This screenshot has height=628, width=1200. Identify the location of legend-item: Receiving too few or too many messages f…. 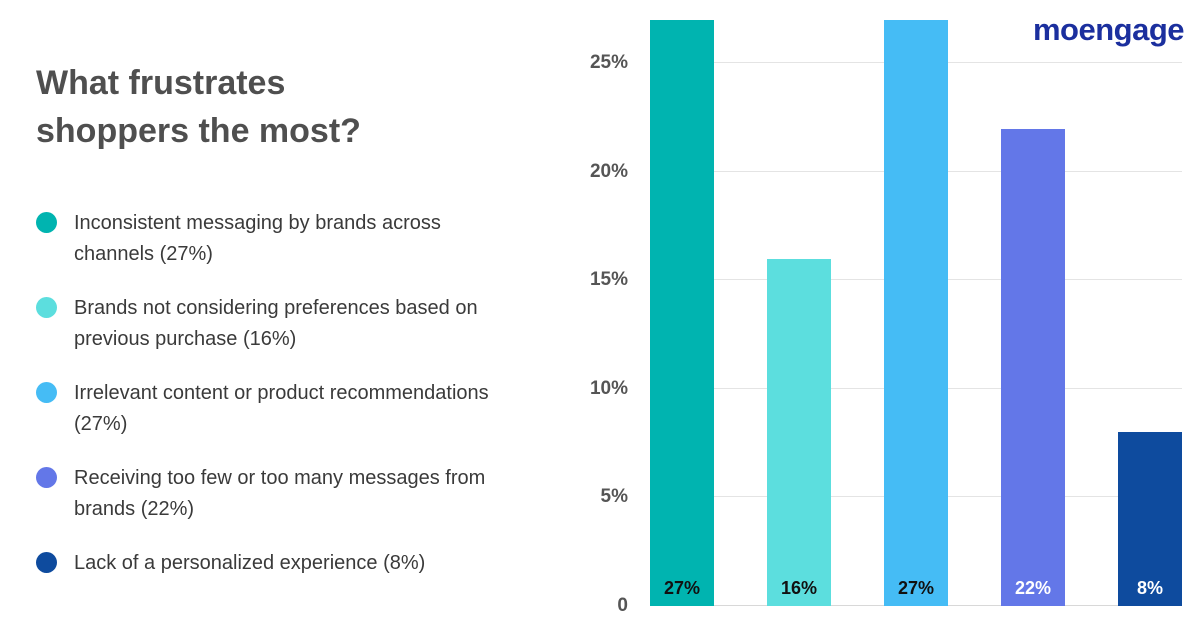
(266, 494).